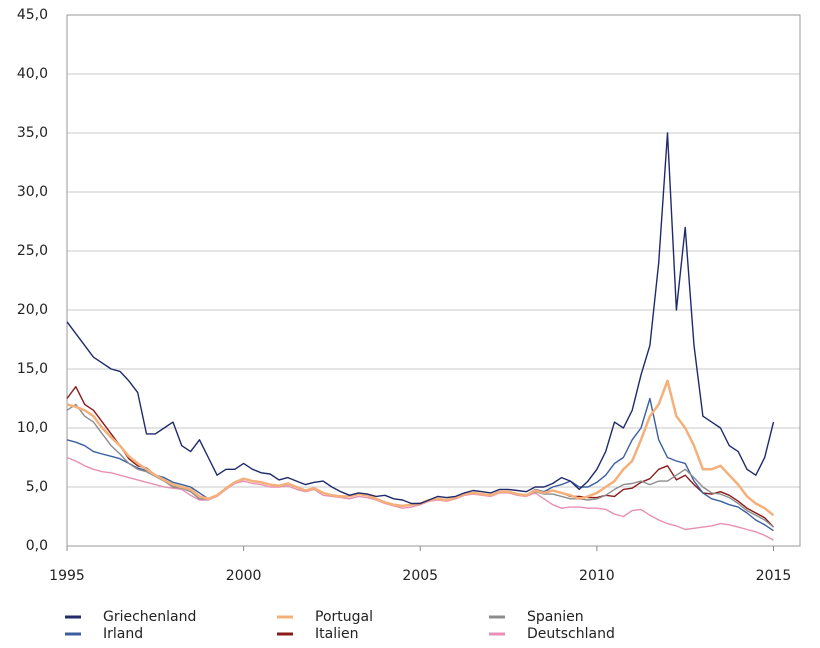 The image size is (820, 648). Describe the element at coordinates (774, 576) in the screenshot. I see `x-tick-label: 2015` at that location.